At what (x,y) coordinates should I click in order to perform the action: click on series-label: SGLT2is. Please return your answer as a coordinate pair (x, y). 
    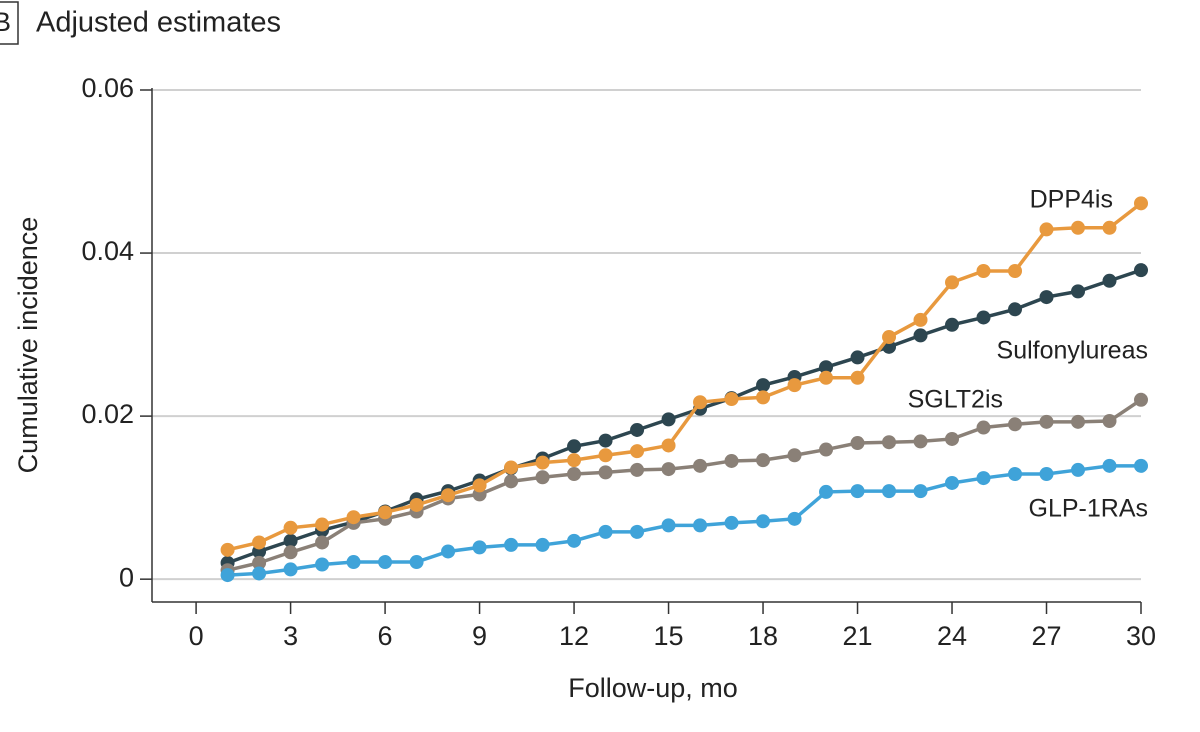
    Looking at the image, I should click on (955, 400).